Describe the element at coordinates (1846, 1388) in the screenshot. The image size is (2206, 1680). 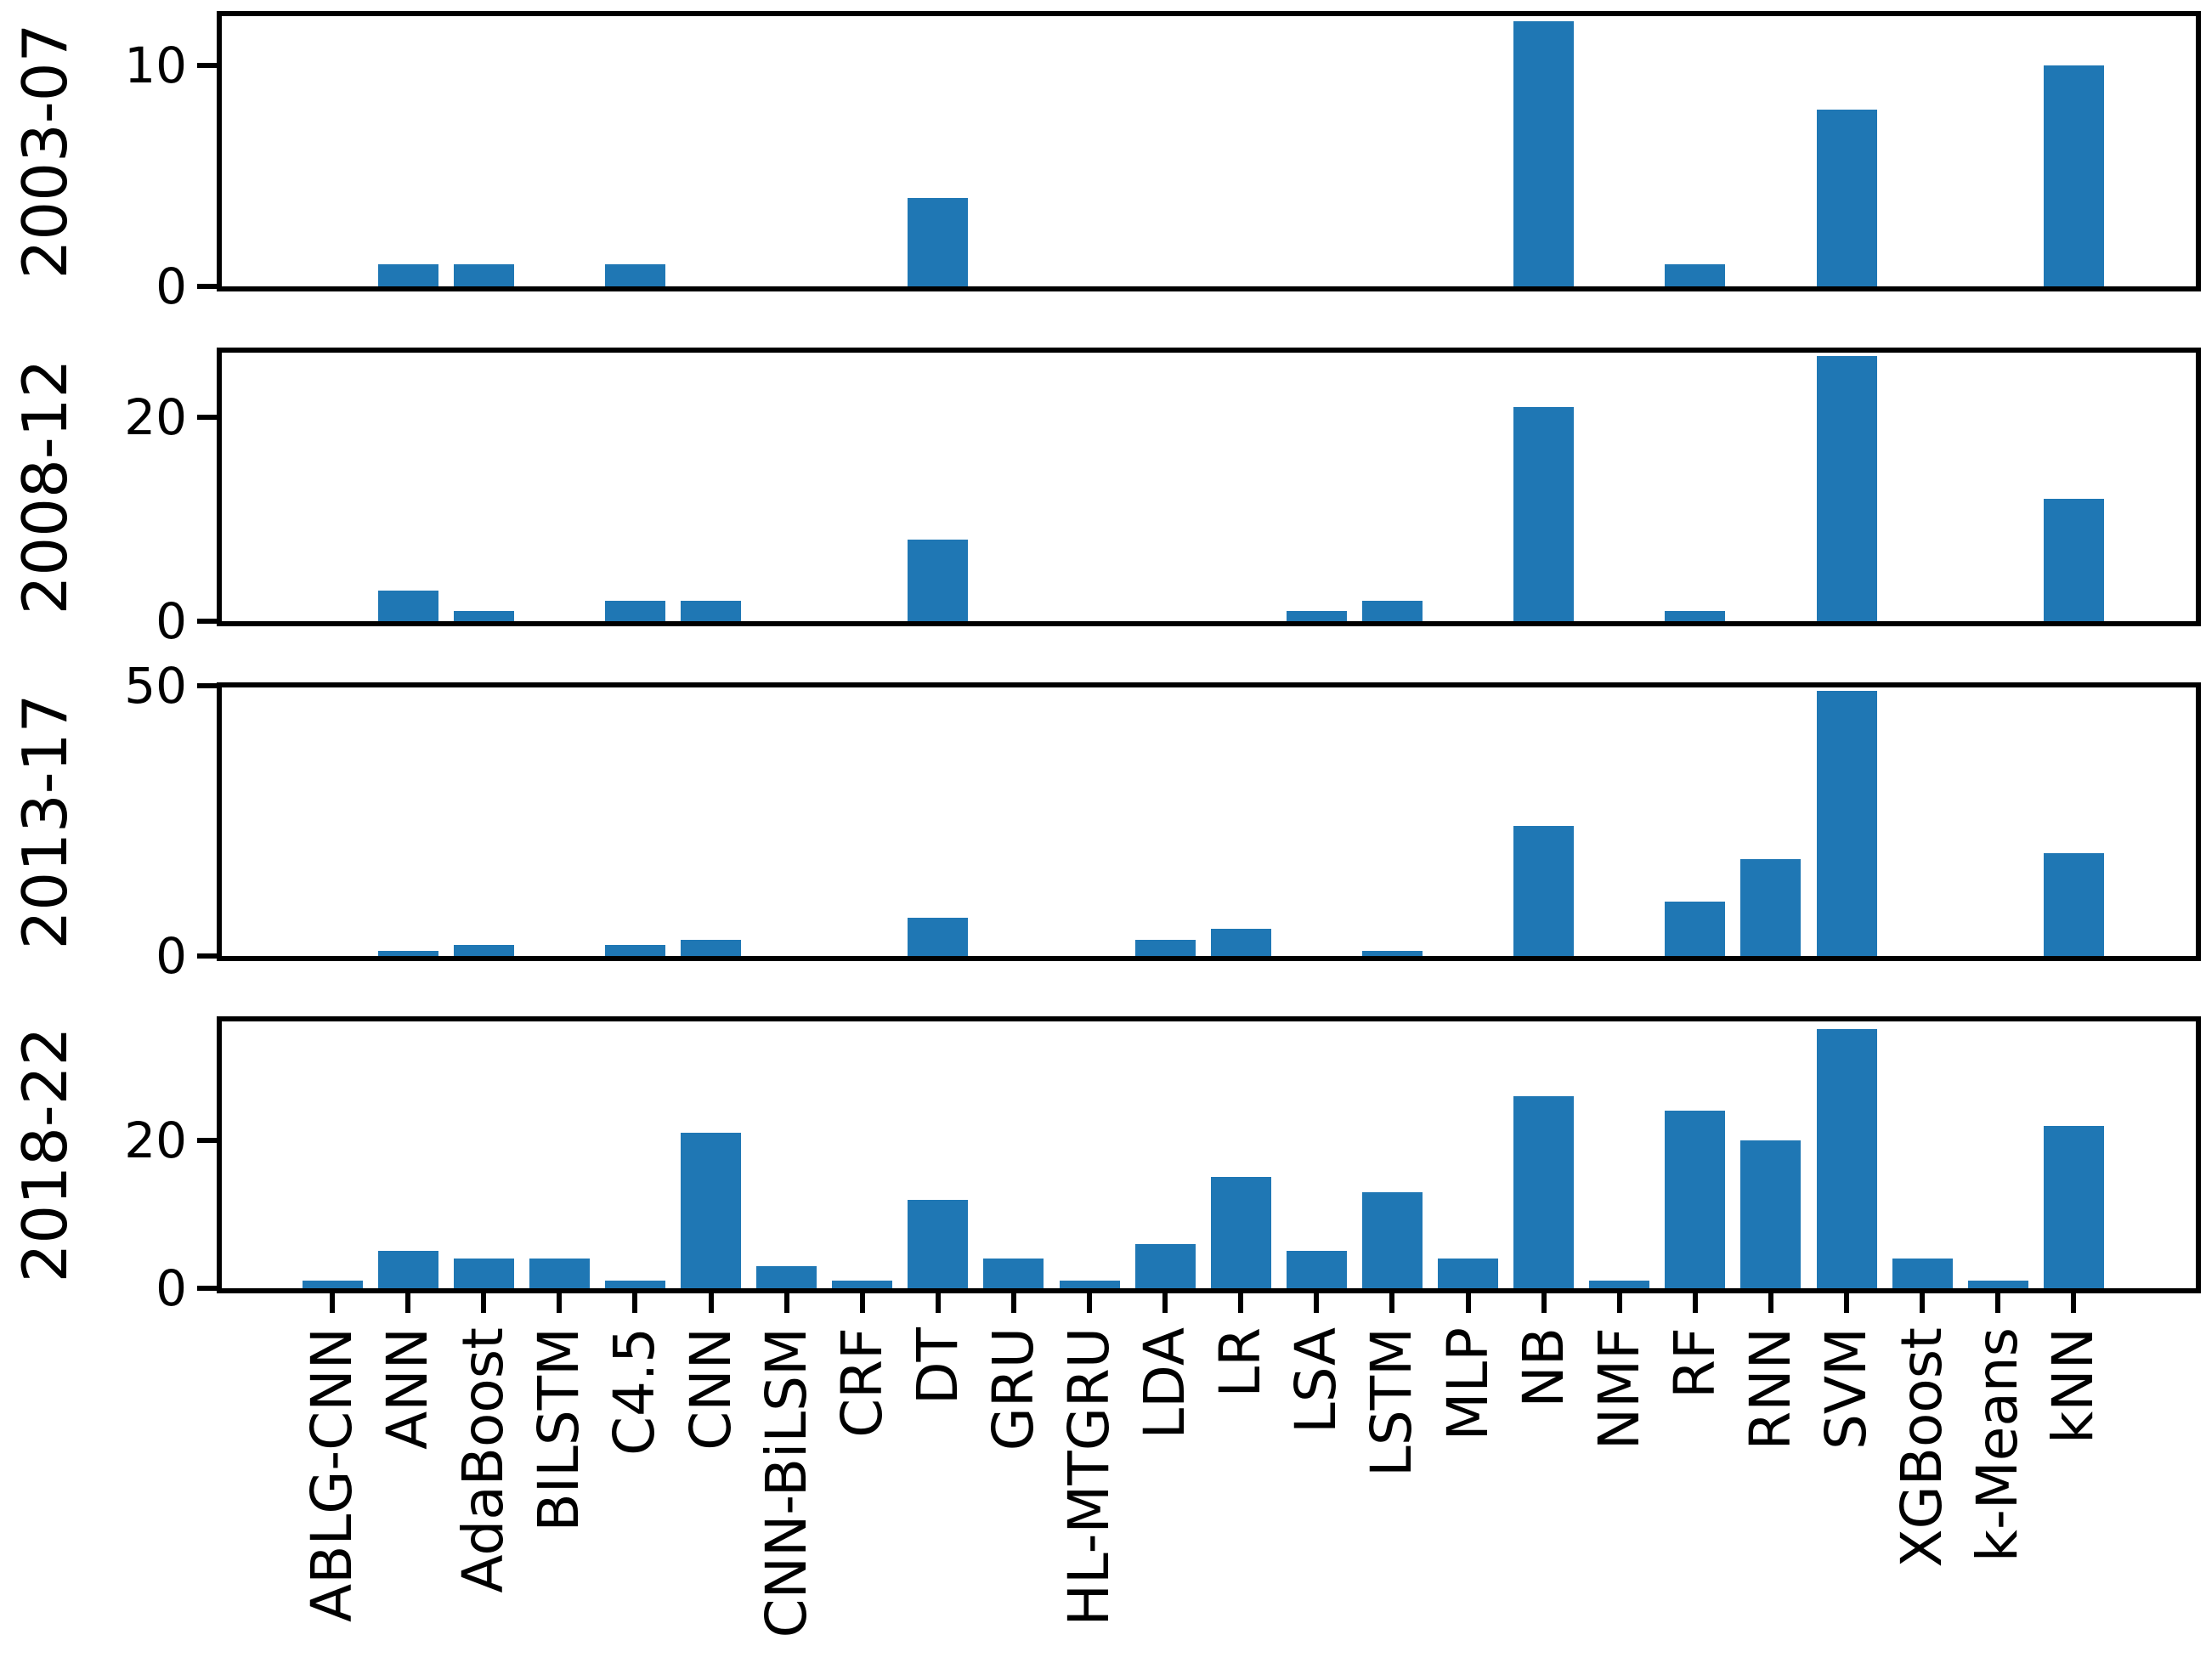
I see `x-tick-label-SVM: SVM` at that location.